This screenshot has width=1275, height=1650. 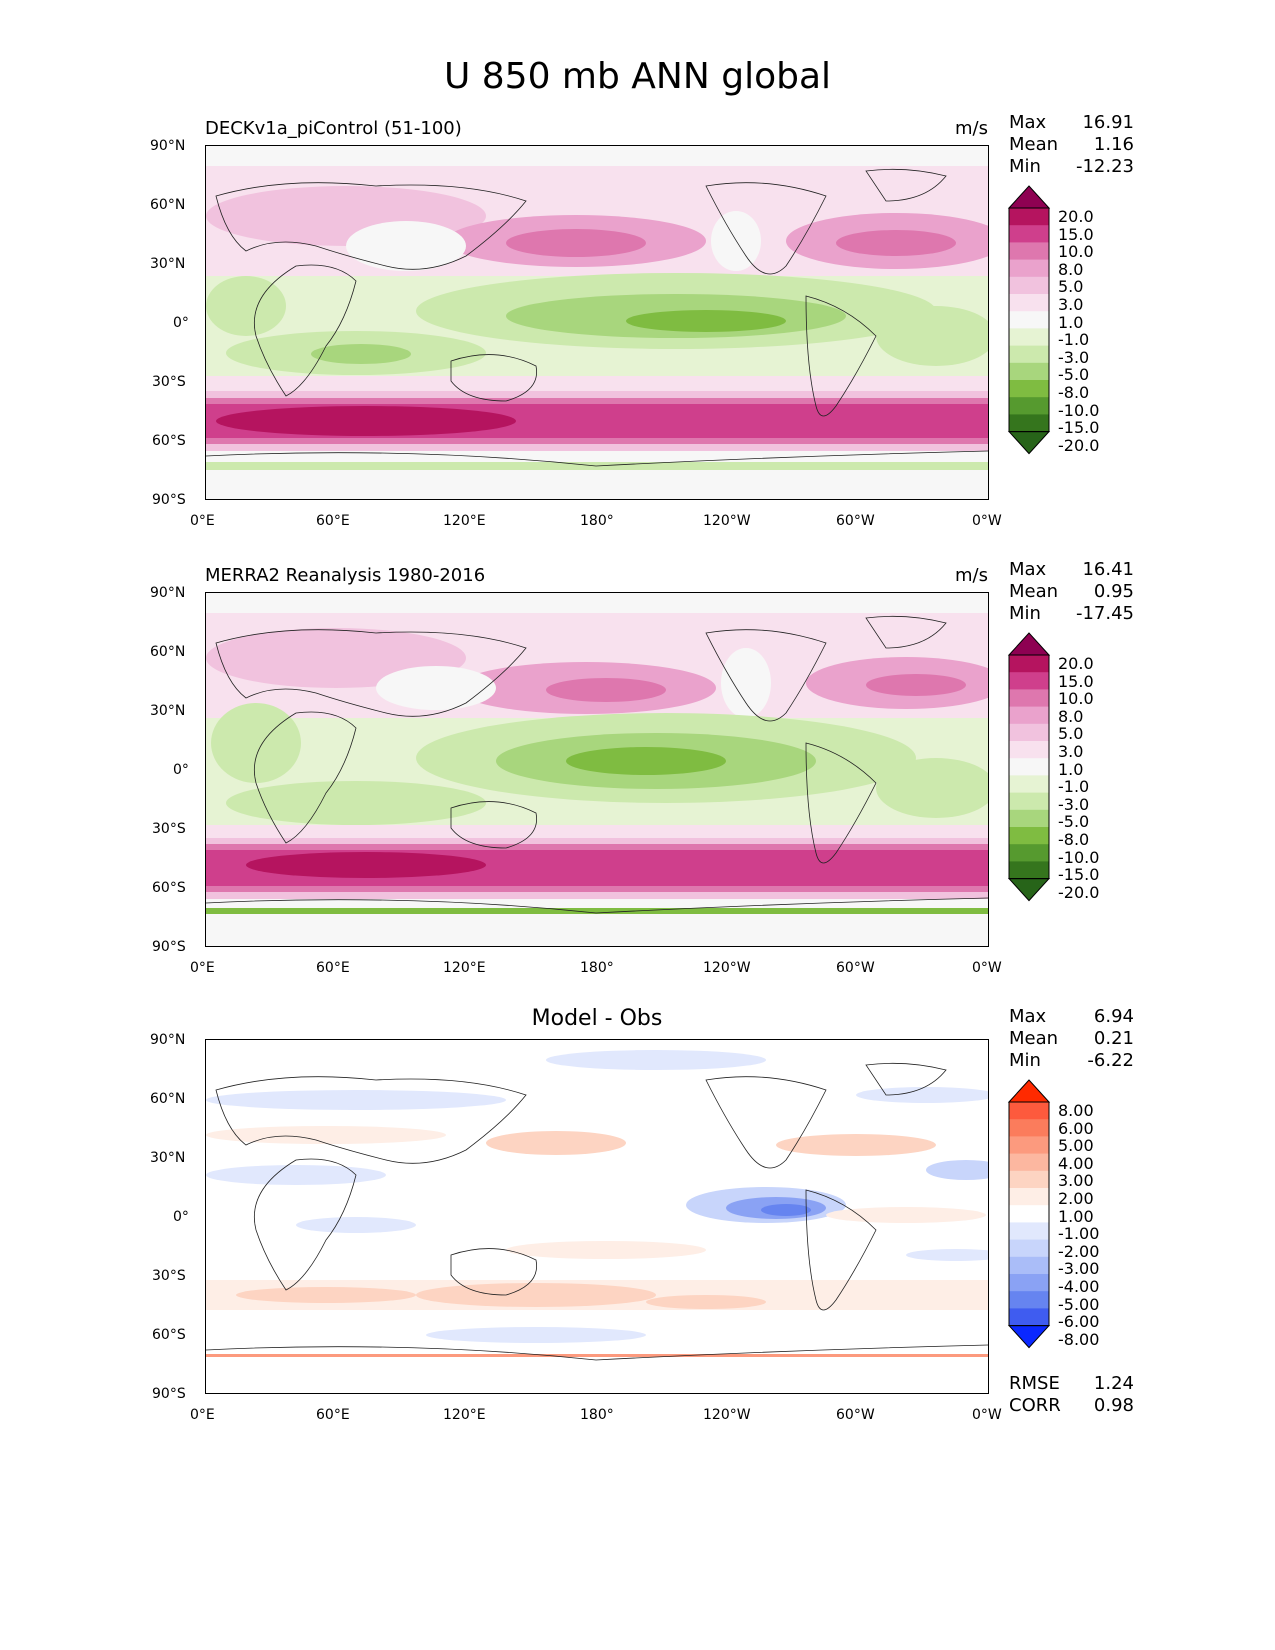 I want to click on panel-3-map, so click(x=597, y=1216).